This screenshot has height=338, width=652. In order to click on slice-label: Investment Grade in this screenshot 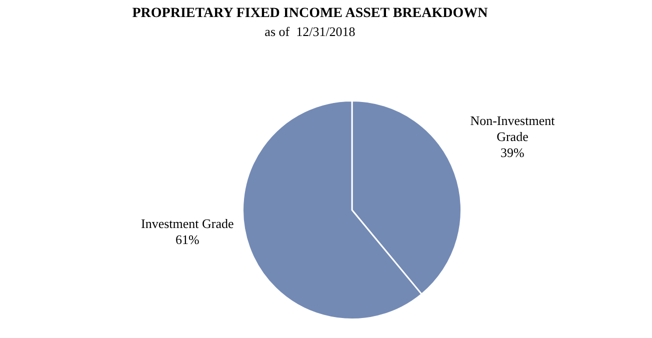, I will do `click(187, 223)`.